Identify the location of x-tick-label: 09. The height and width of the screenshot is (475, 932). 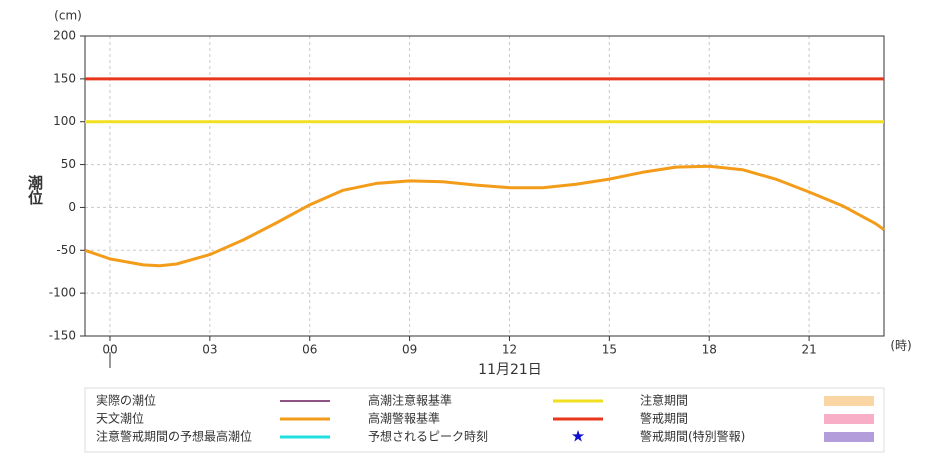
(409, 350).